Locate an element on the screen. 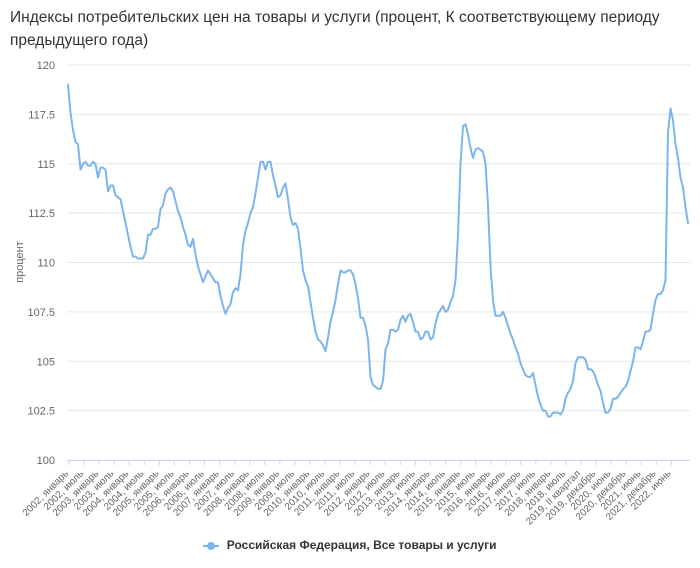 The width and height of the screenshot is (700, 568). y-tick-label: 100 is located at coordinates (46, 461).